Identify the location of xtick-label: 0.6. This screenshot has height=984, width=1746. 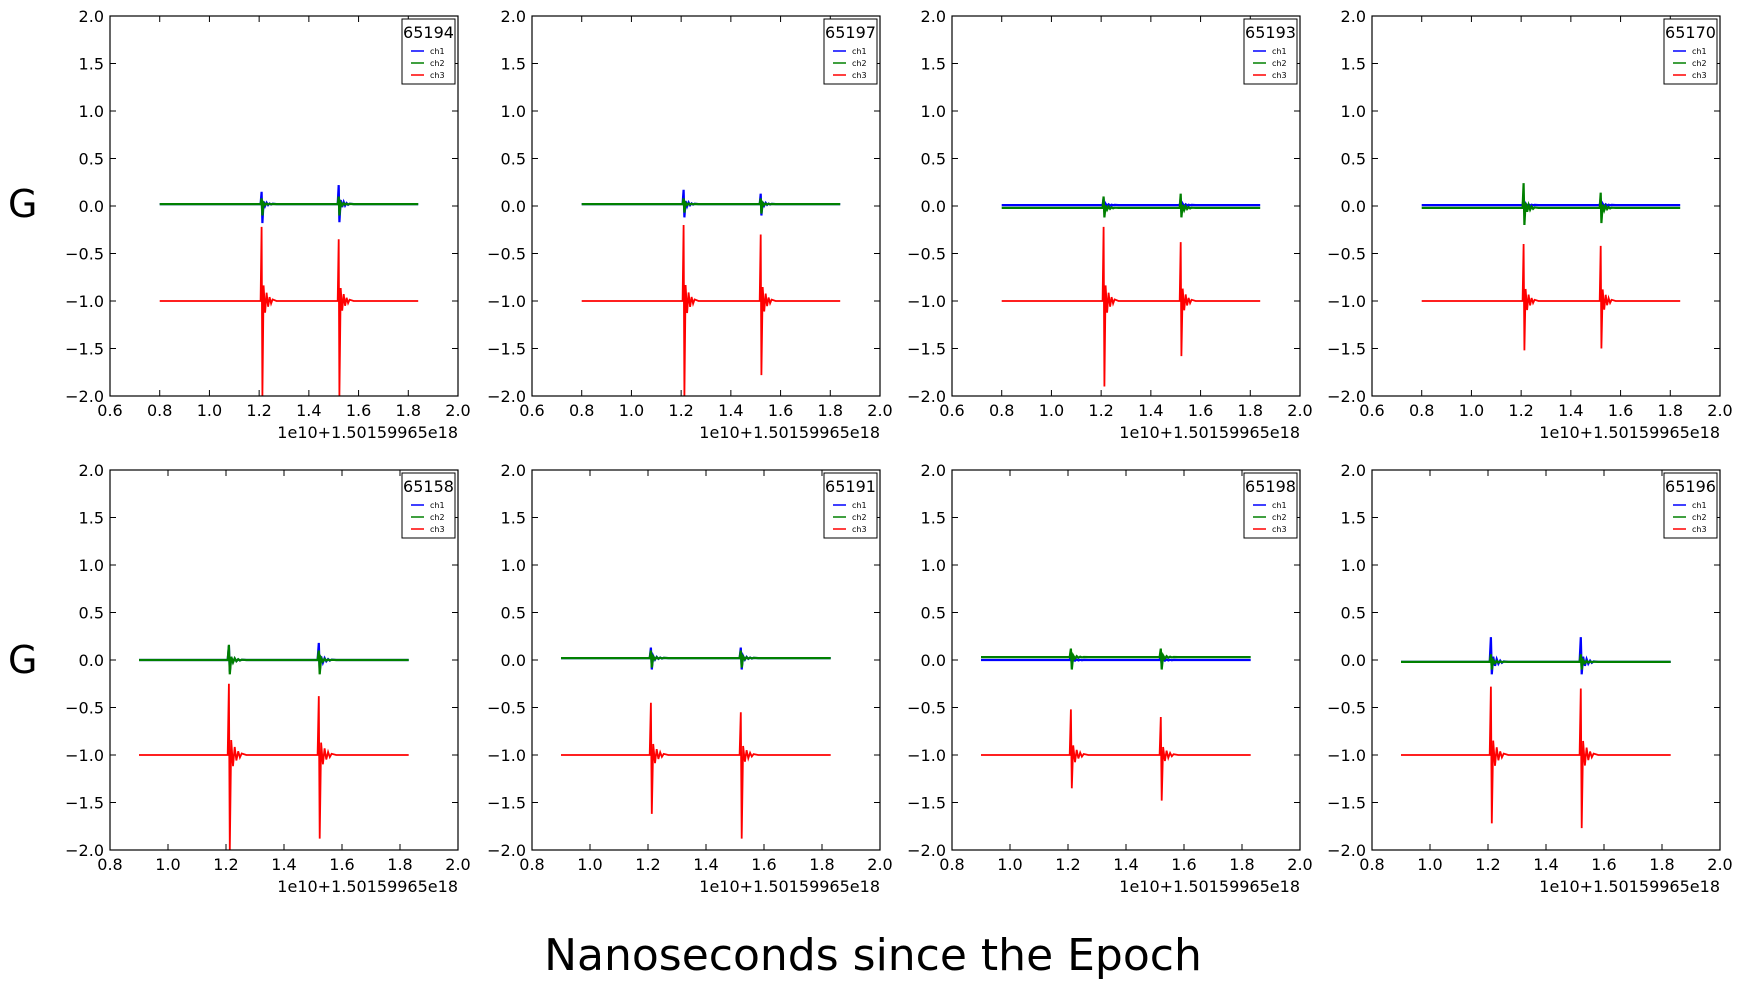
(109, 410).